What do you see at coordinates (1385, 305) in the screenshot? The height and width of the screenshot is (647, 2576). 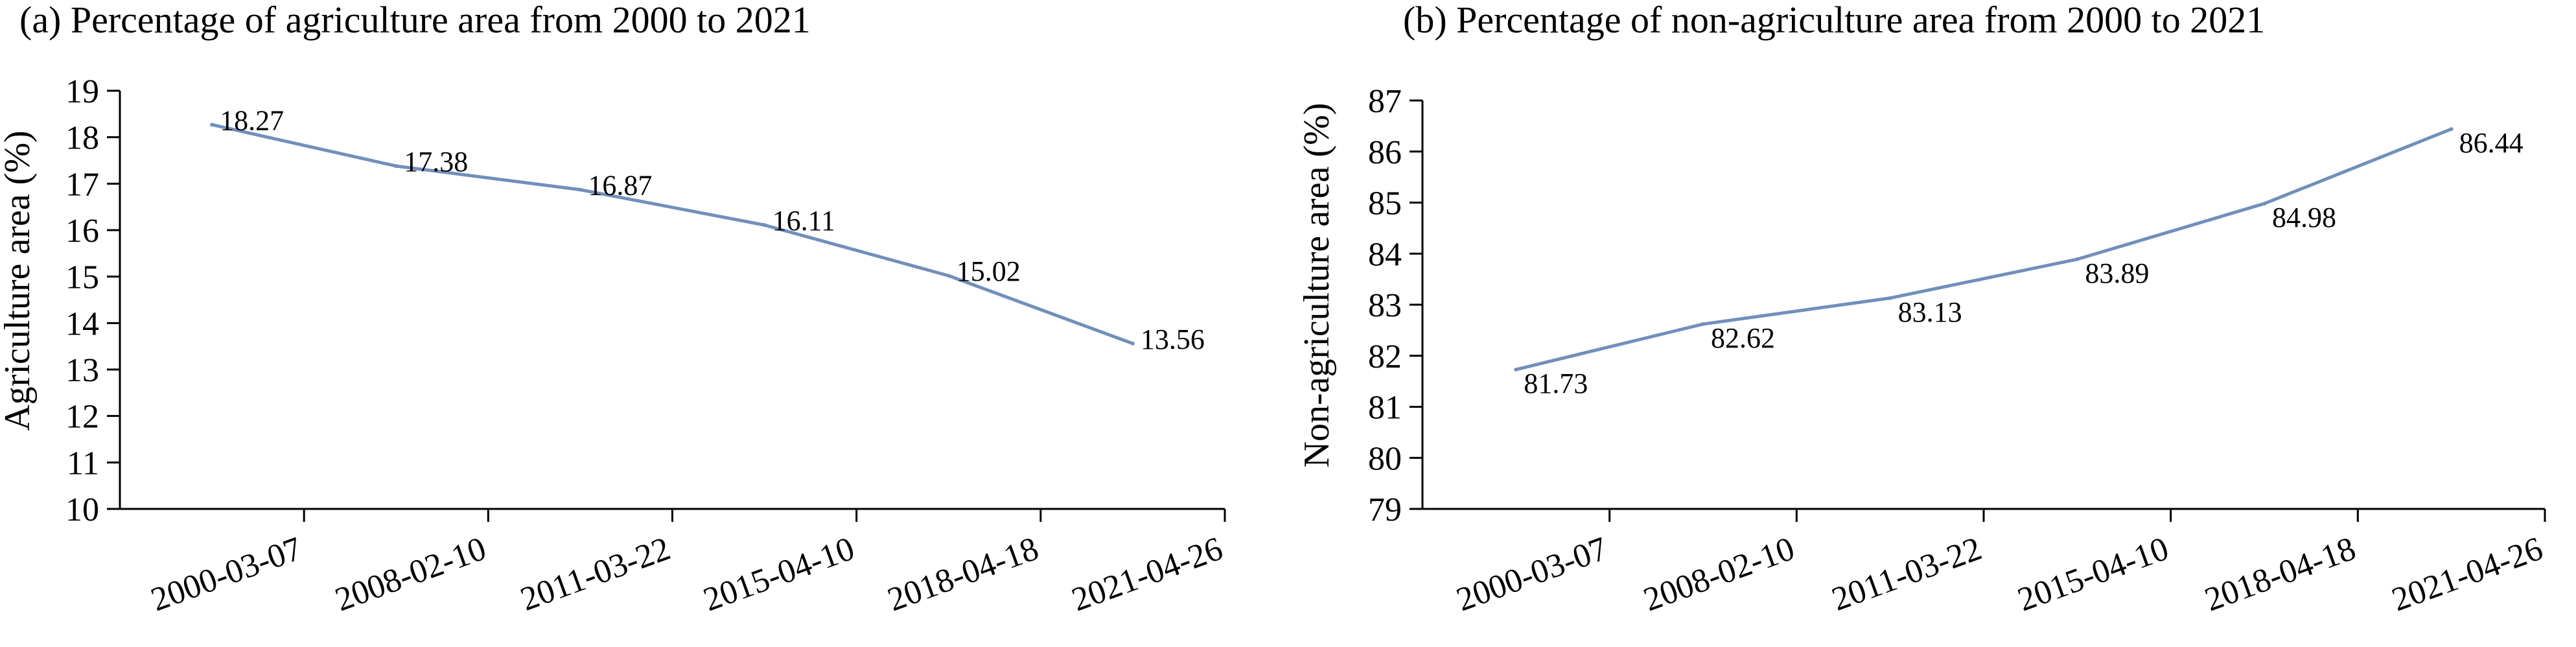 I see `y-tick-label: 83` at bounding box center [1385, 305].